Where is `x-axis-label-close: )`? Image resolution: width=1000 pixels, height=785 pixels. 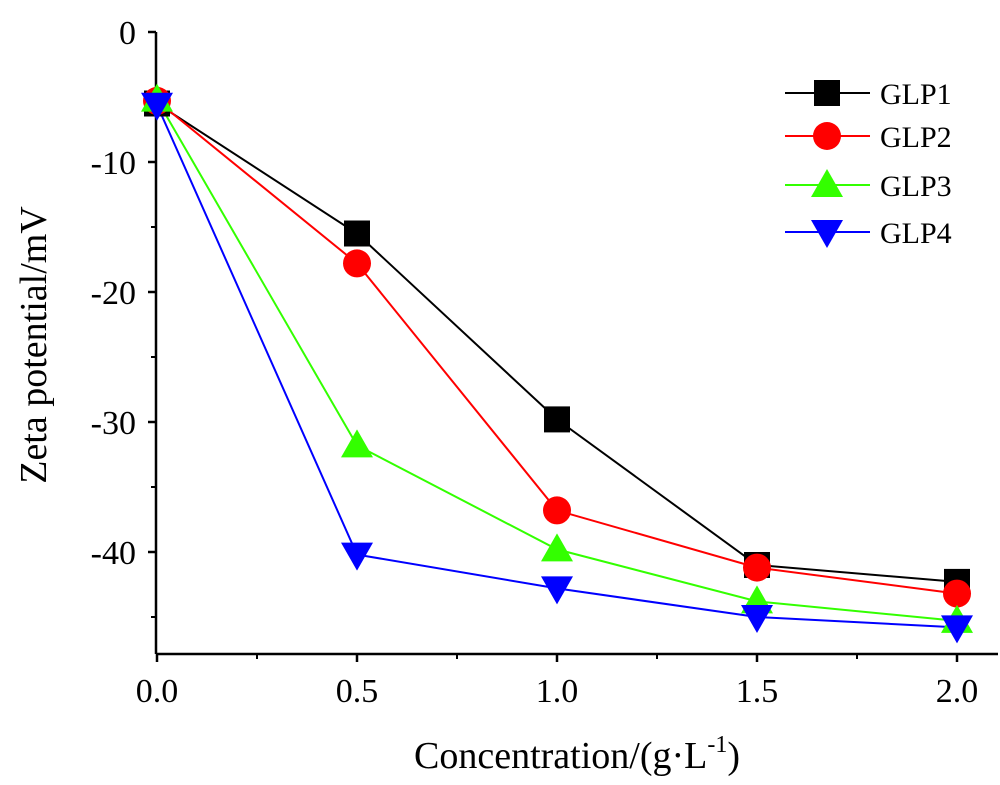 x-axis-label-close: ) is located at coordinates (733, 756).